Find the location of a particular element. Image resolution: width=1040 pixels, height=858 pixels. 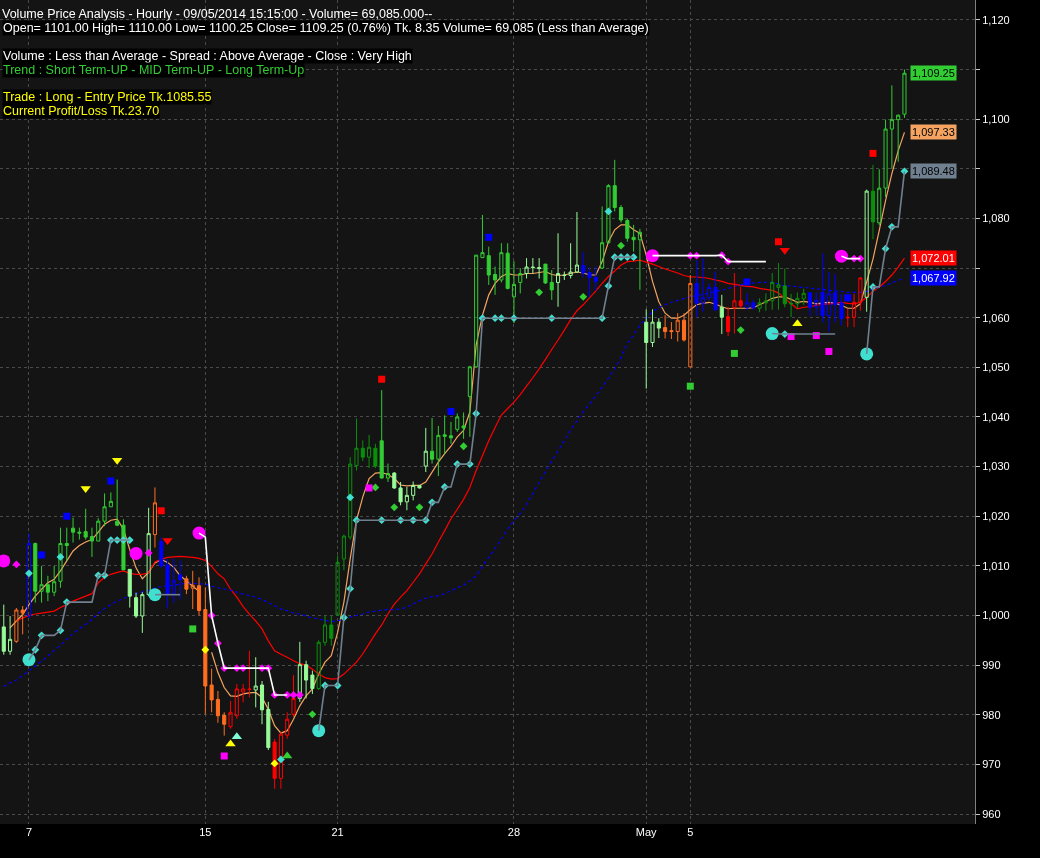

annotation: Volume : Less than Average - Spread : Above Average - Close : Very High is located at coordinates (207, 56).